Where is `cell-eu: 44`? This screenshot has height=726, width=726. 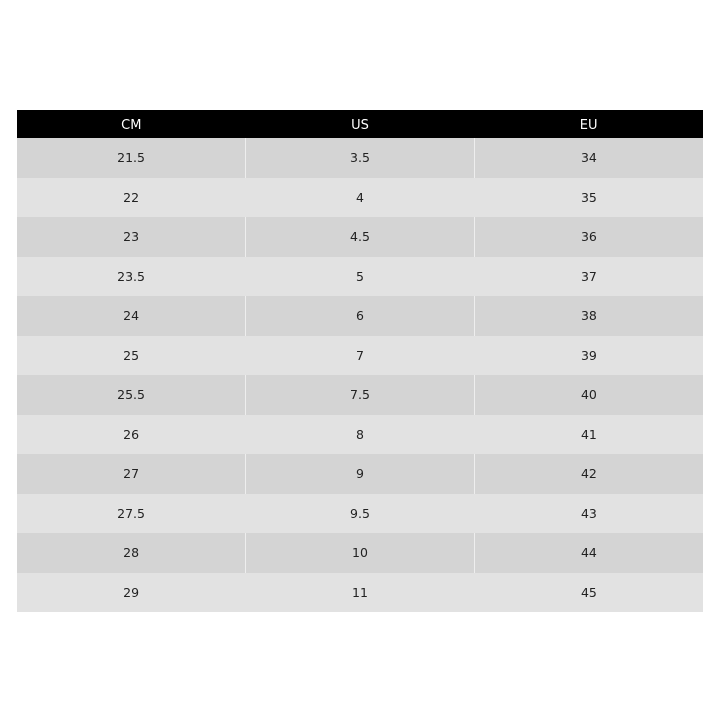 cell-eu: 44 is located at coordinates (588, 553).